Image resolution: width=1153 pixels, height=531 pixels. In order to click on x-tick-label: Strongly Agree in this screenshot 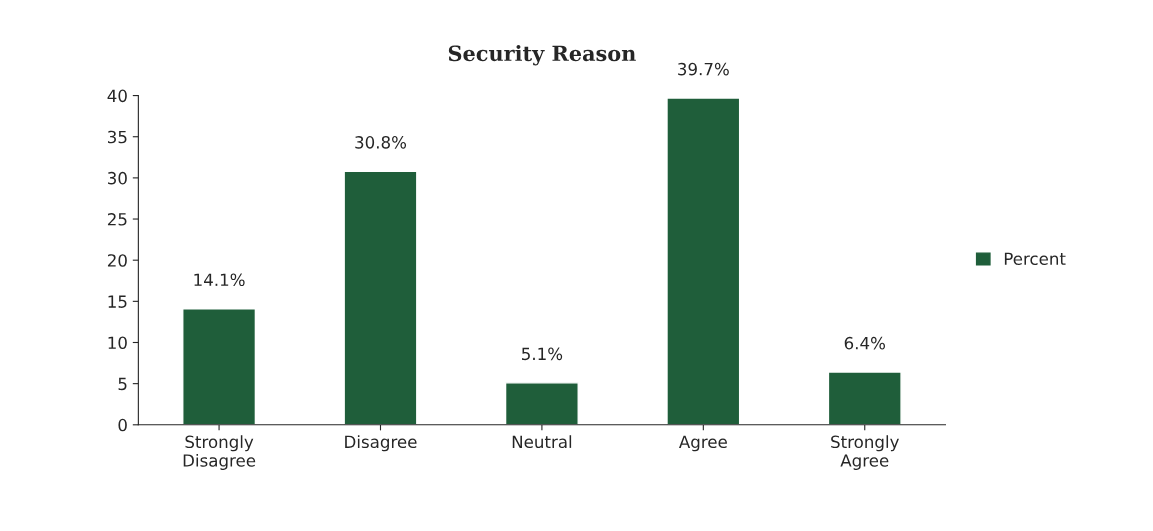, I will do `click(865, 453)`.